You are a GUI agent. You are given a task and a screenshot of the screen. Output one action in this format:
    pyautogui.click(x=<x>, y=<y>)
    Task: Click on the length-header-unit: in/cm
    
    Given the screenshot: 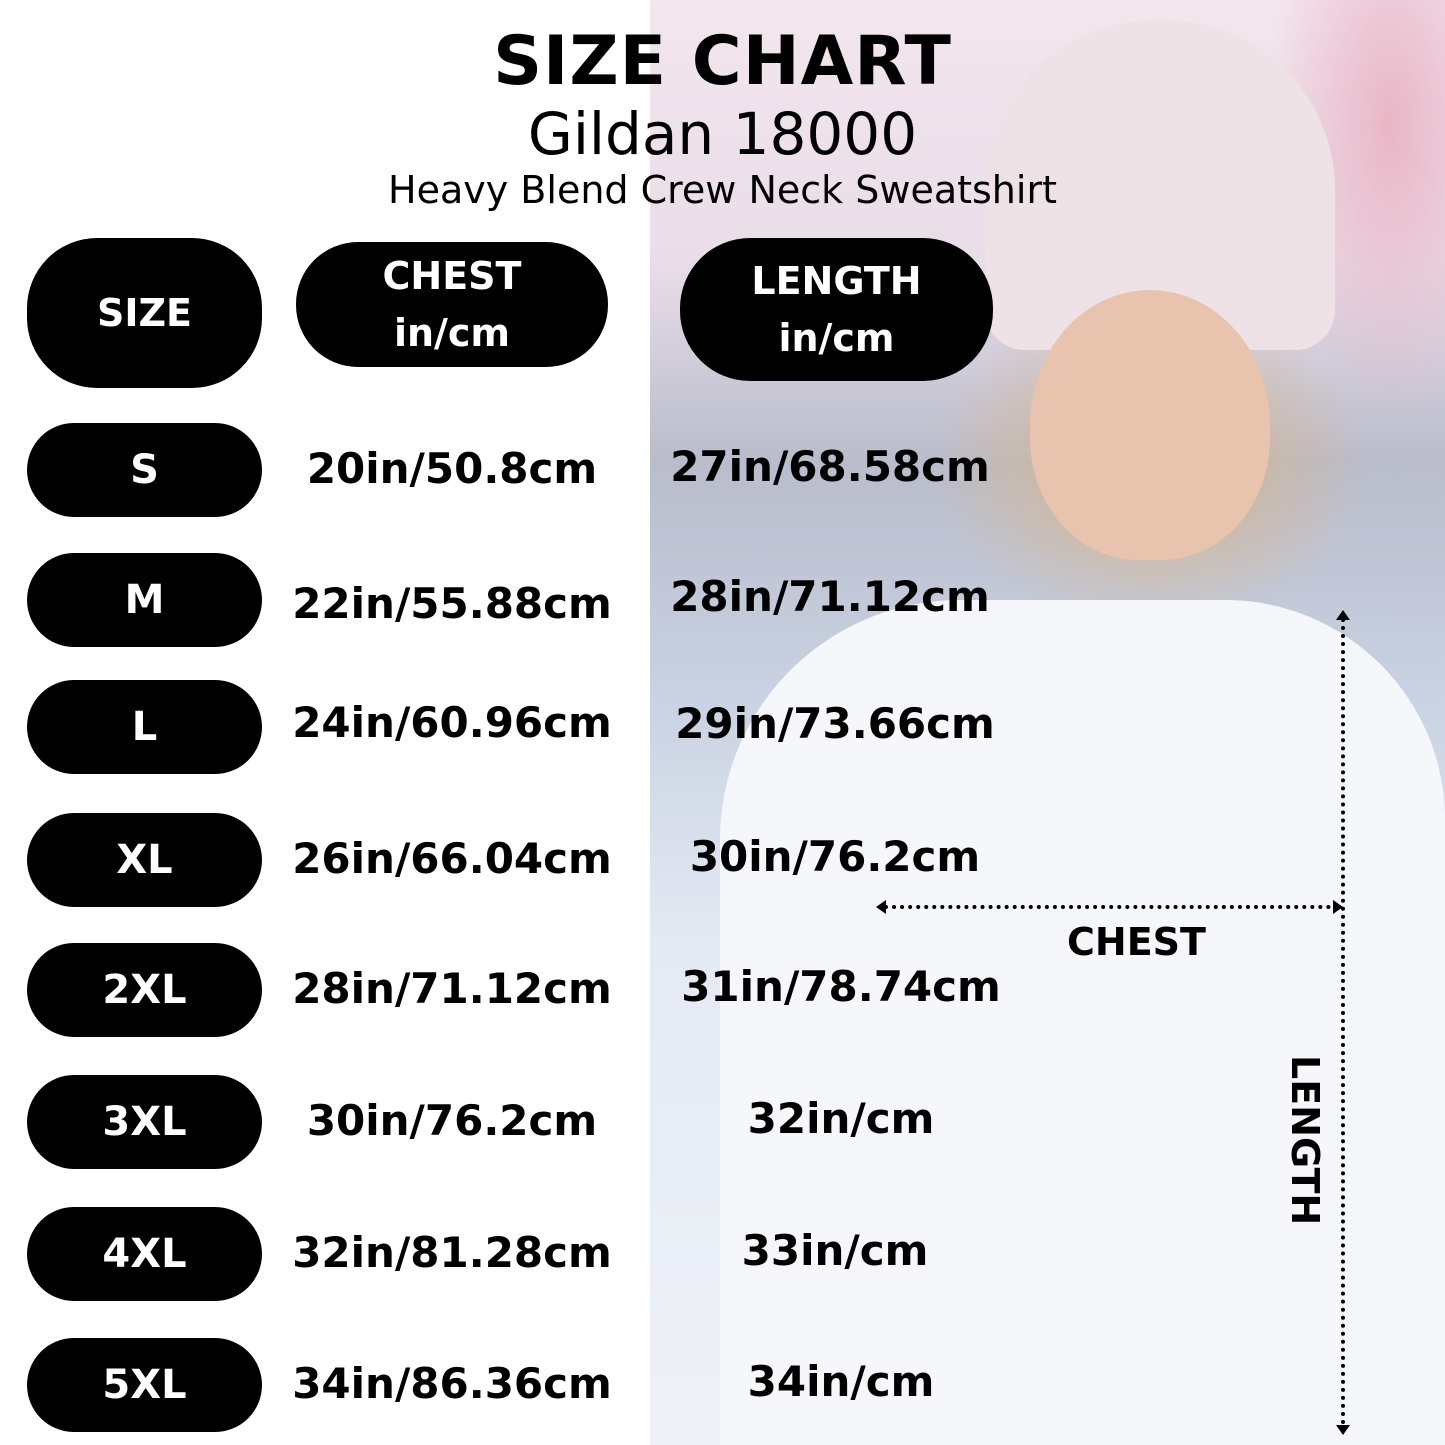 What is the action you would take?
    pyautogui.click(x=836, y=337)
    